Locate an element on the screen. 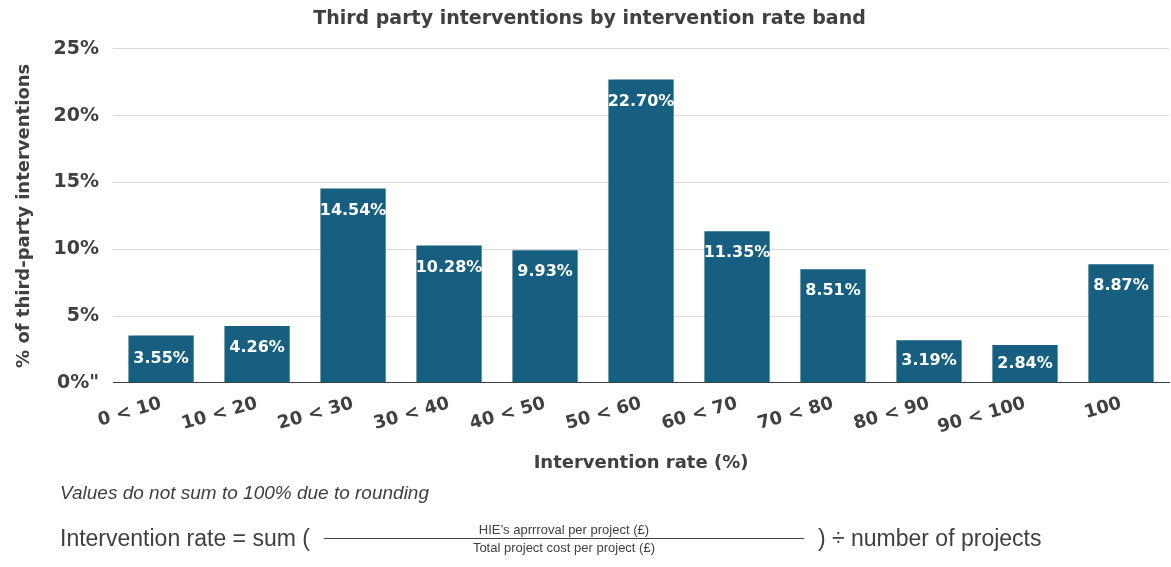 The image size is (1171, 567). data-label: 3.55% is located at coordinates (161, 358).